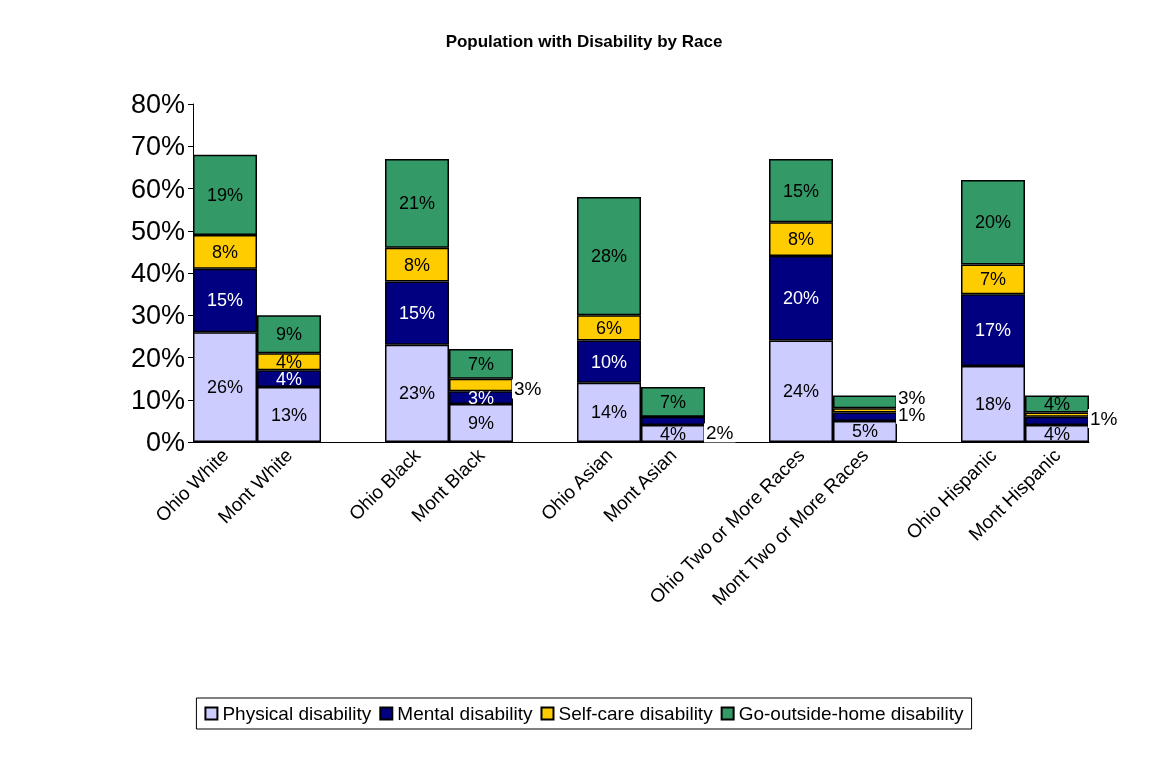 This screenshot has height=757, width=1168. What do you see at coordinates (636, 713) in the screenshot?
I see `legend-label: Self-care disability` at bounding box center [636, 713].